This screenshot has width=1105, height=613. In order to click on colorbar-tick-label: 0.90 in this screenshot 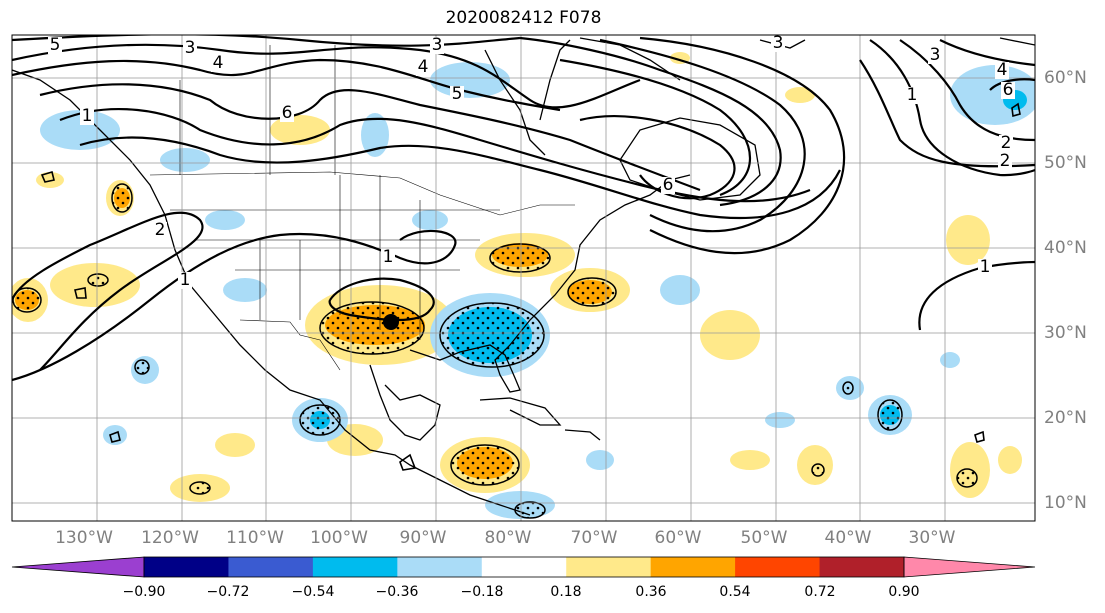, I will do `click(904, 592)`.